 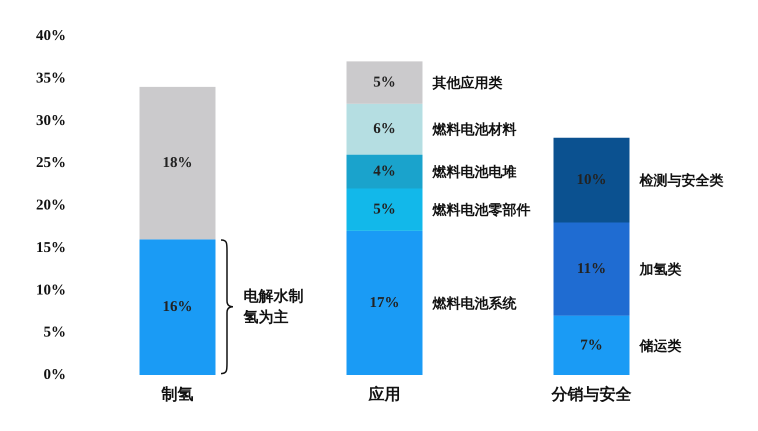 I want to click on series-label: 加氢类, so click(x=660, y=269).